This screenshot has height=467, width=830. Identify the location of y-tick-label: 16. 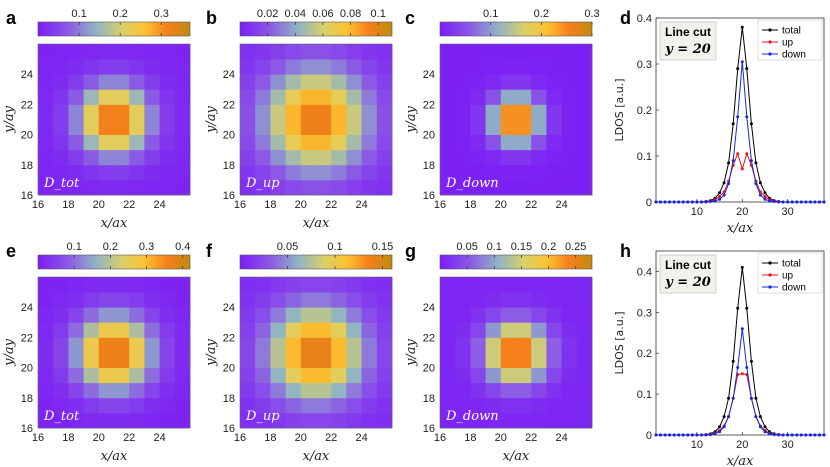
(429, 429).